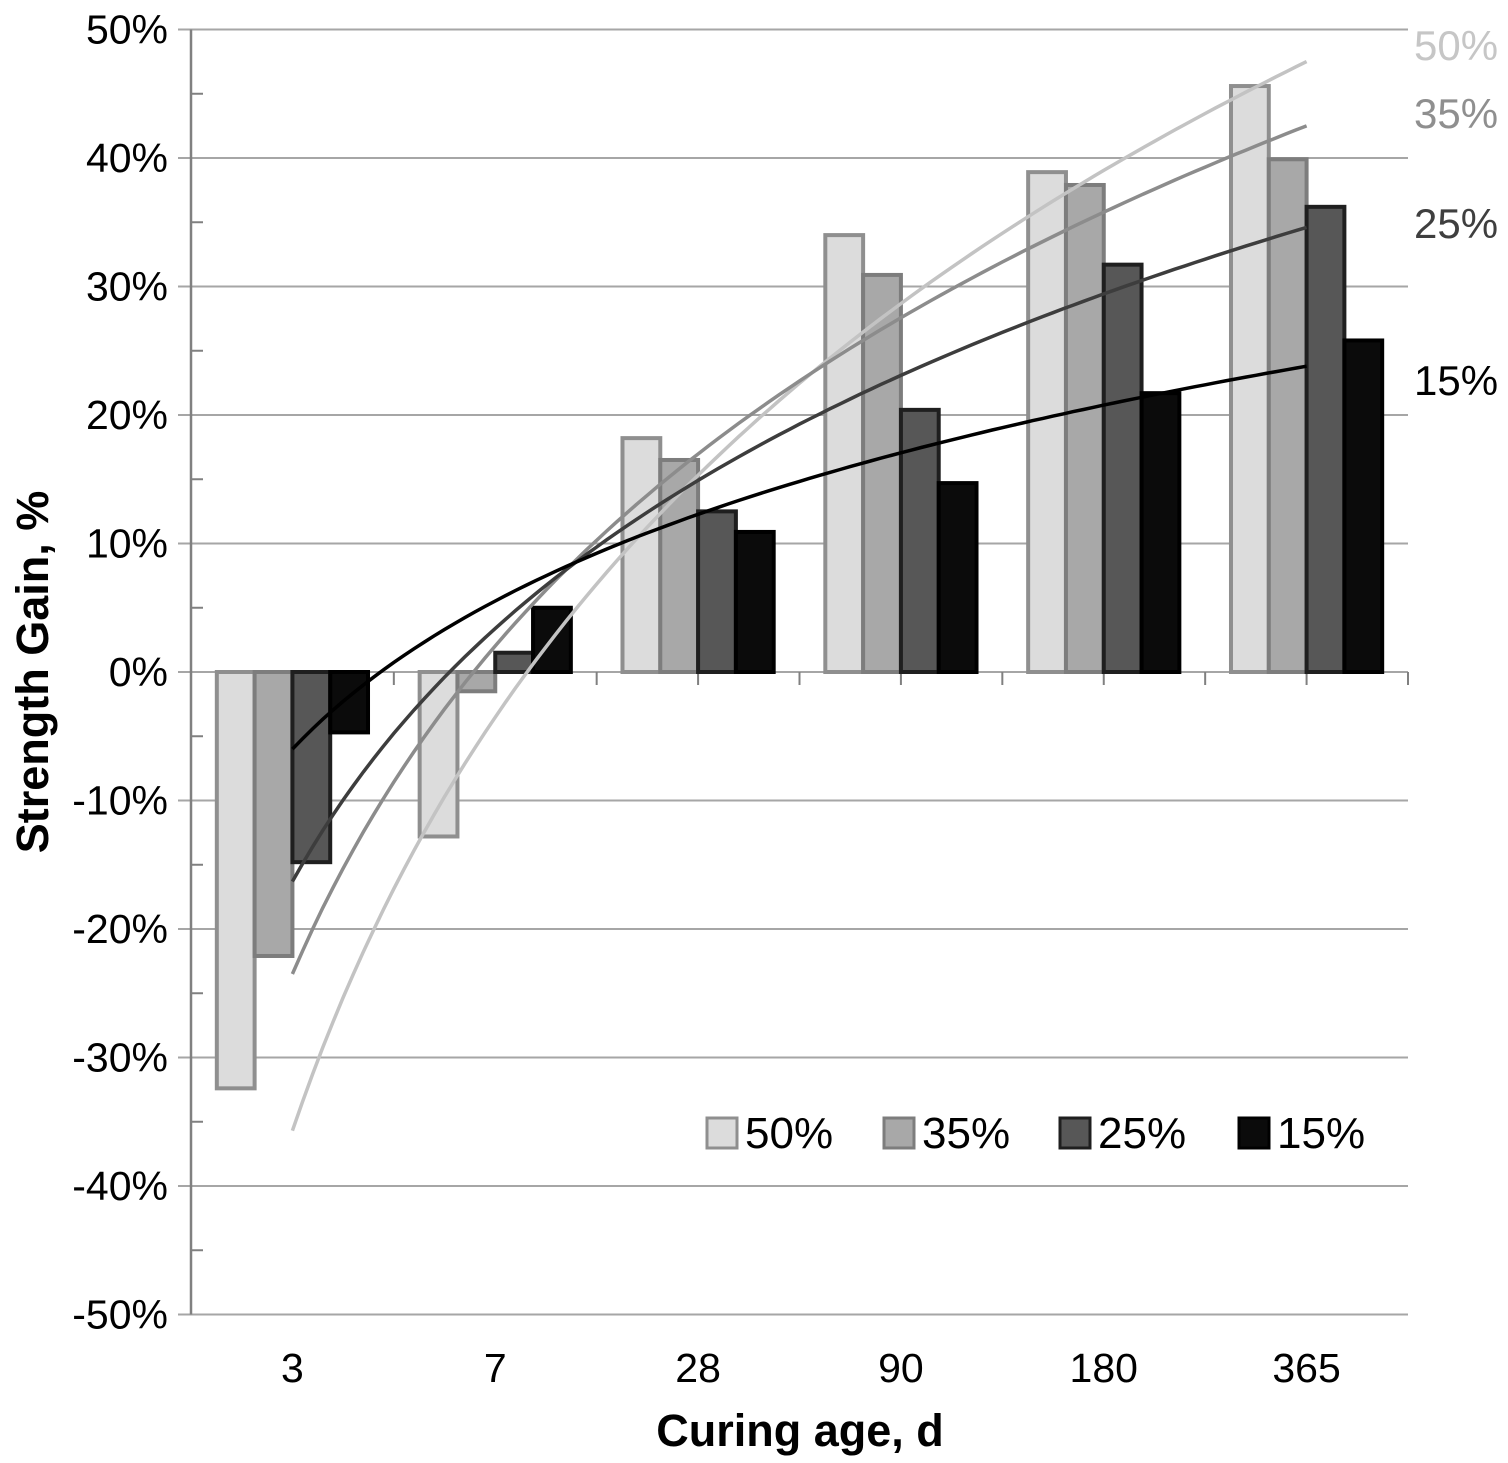  Describe the element at coordinates (844, 453) in the screenshot. I see `bar-50%-age-90` at that location.